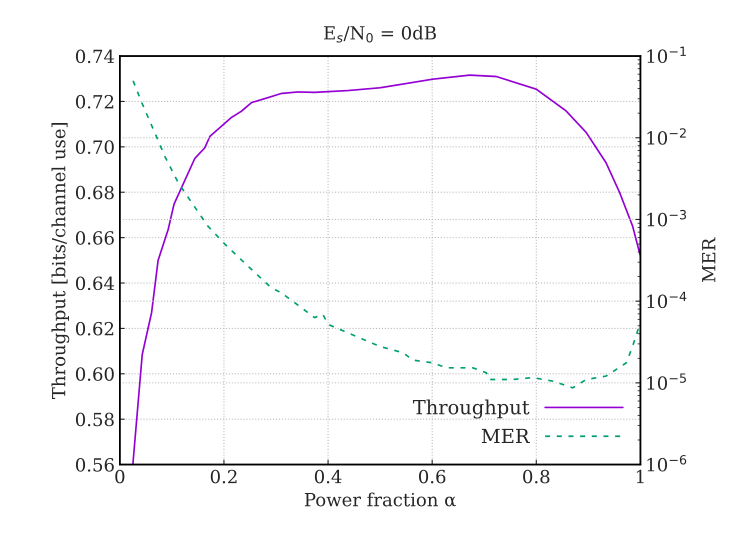 The image size is (749, 534). Describe the element at coordinates (506, 436) in the screenshot. I see `legend-label: MER` at that location.